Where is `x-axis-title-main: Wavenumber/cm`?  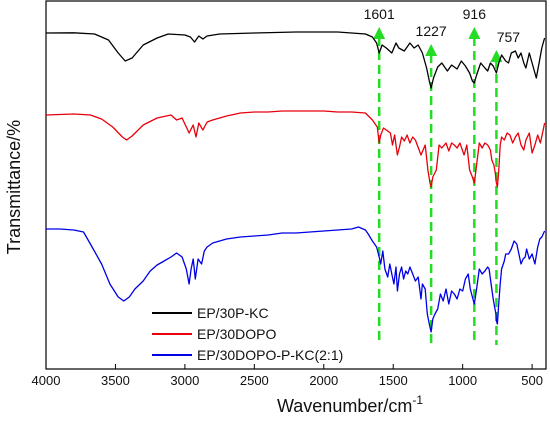 x-axis-title-main: Wavenumber/cm is located at coordinates (344, 406).